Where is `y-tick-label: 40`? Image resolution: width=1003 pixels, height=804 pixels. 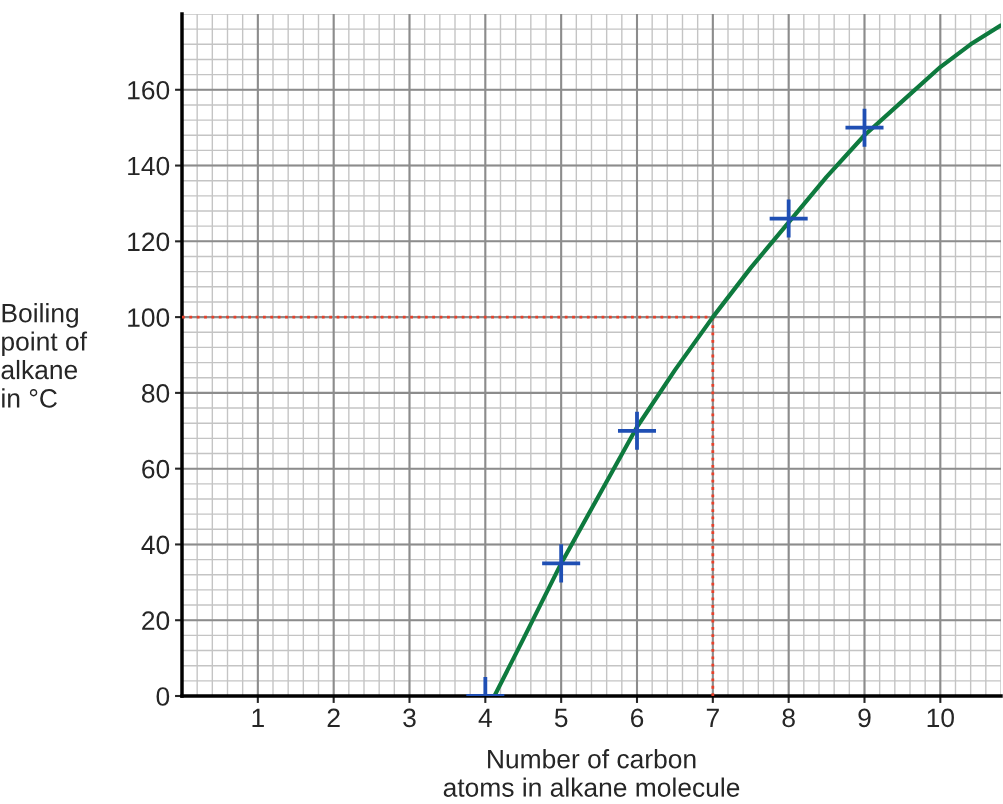 y-tick-label: 40 is located at coordinates (155, 545).